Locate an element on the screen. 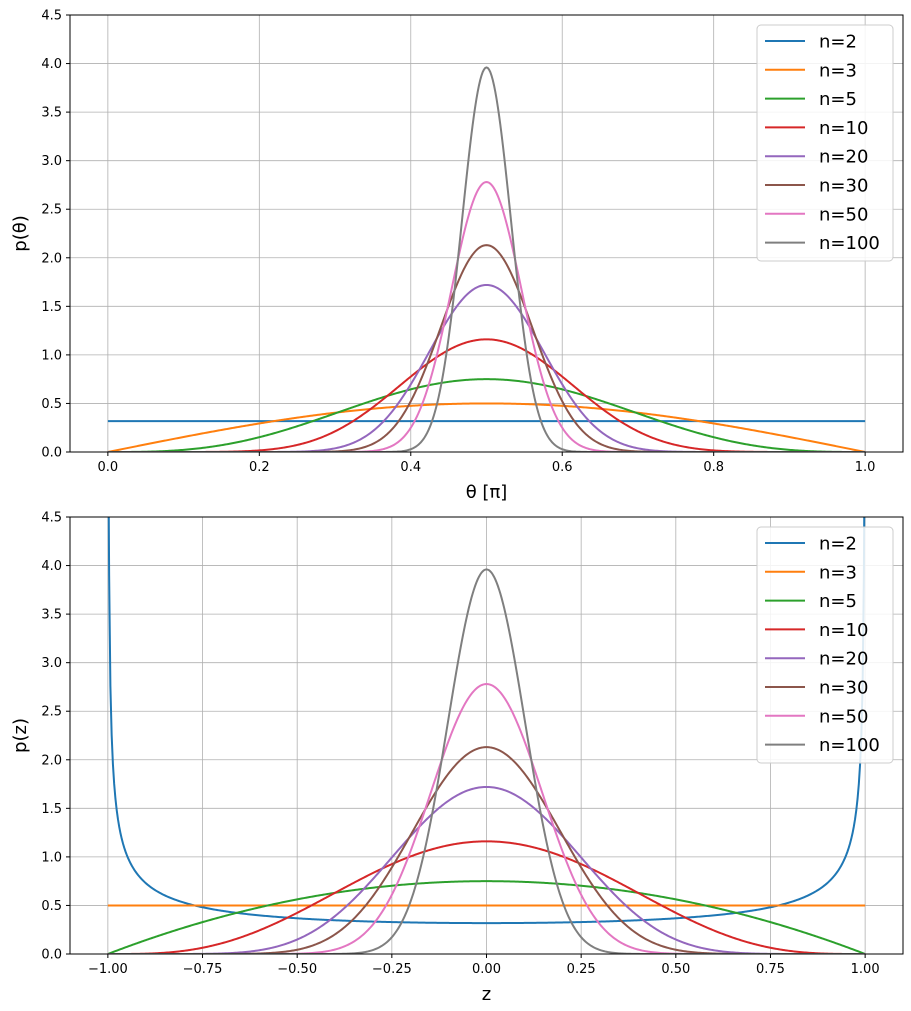 The width and height of the screenshot is (911, 1011). x-axis-label: z is located at coordinates (486, 994).